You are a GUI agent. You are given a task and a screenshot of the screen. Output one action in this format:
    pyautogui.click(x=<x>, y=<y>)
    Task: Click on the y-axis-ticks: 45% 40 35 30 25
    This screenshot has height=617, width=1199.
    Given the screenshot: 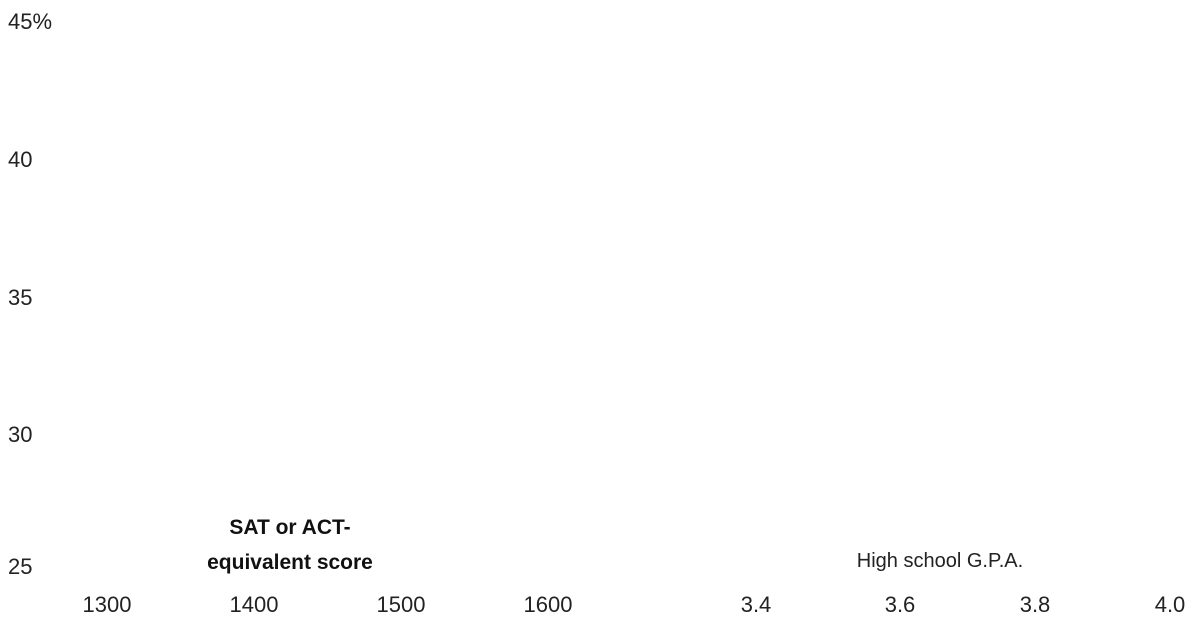 What is the action you would take?
    pyautogui.click(x=30, y=294)
    